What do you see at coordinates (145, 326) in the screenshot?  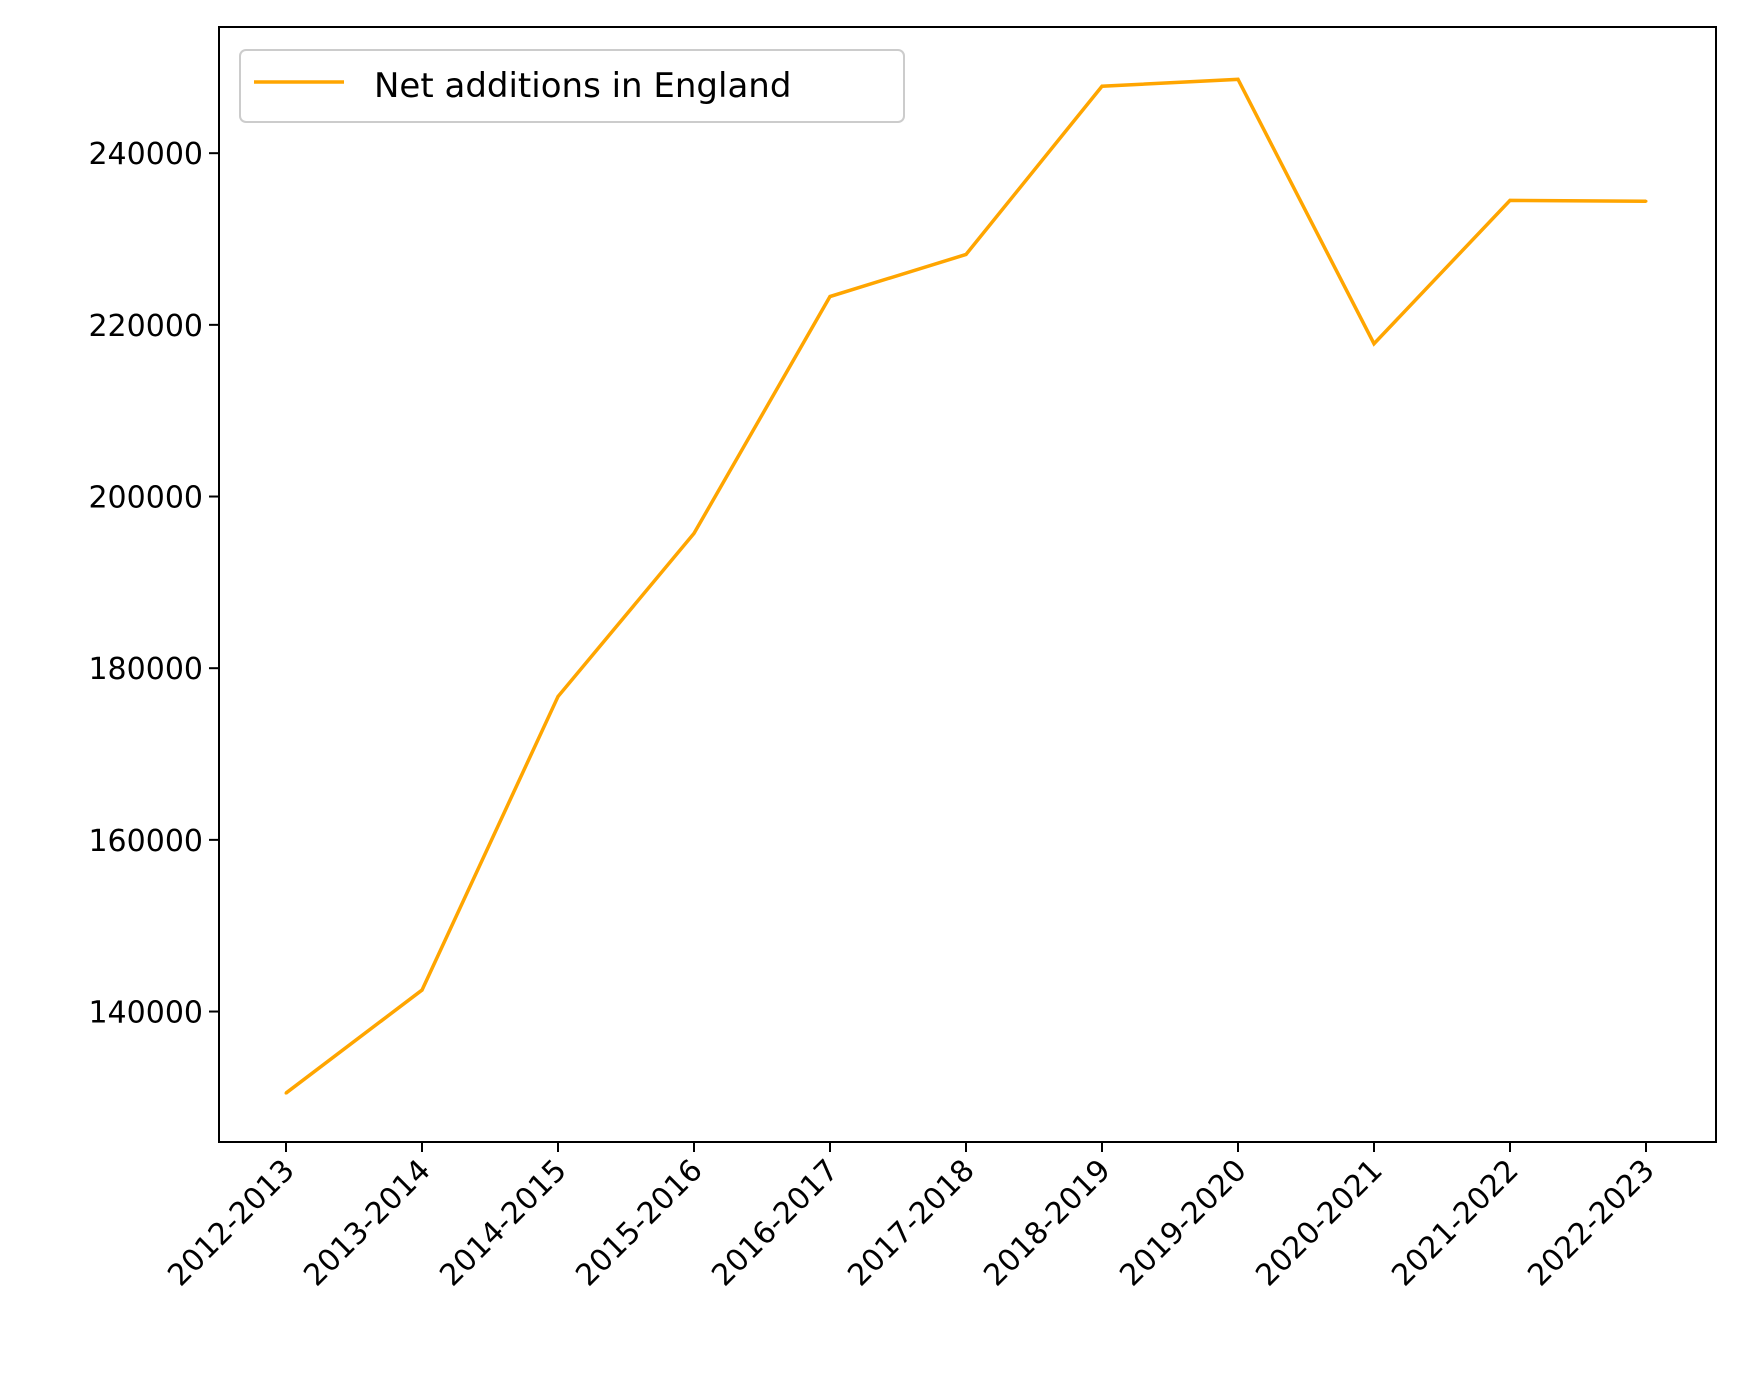 I see `y-tick-label: 220000` at bounding box center [145, 326].